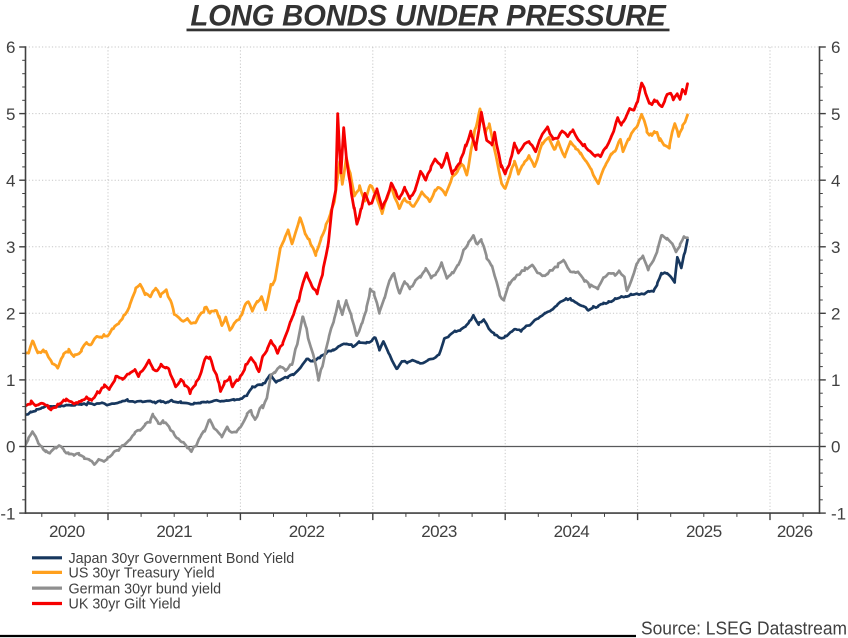 The width and height of the screenshot is (848, 638). I want to click on svg-text: US 30yr Treasury Yield, so click(142, 574).